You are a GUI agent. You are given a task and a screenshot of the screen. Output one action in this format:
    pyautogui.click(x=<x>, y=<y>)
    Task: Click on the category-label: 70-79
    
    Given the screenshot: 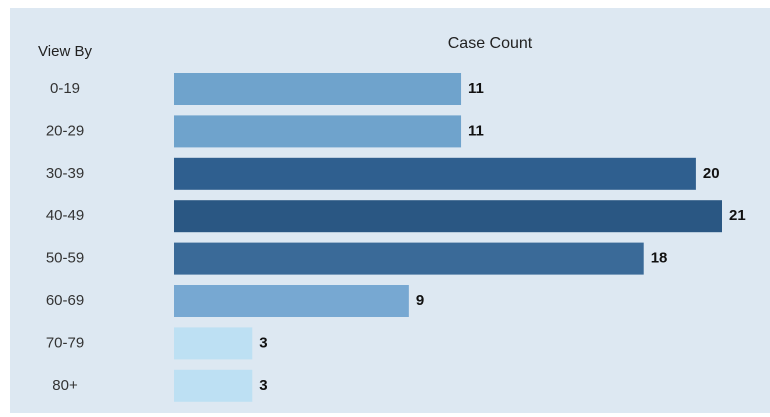 What is the action you would take?
    pyautogui.click(x=65, y=342)
    